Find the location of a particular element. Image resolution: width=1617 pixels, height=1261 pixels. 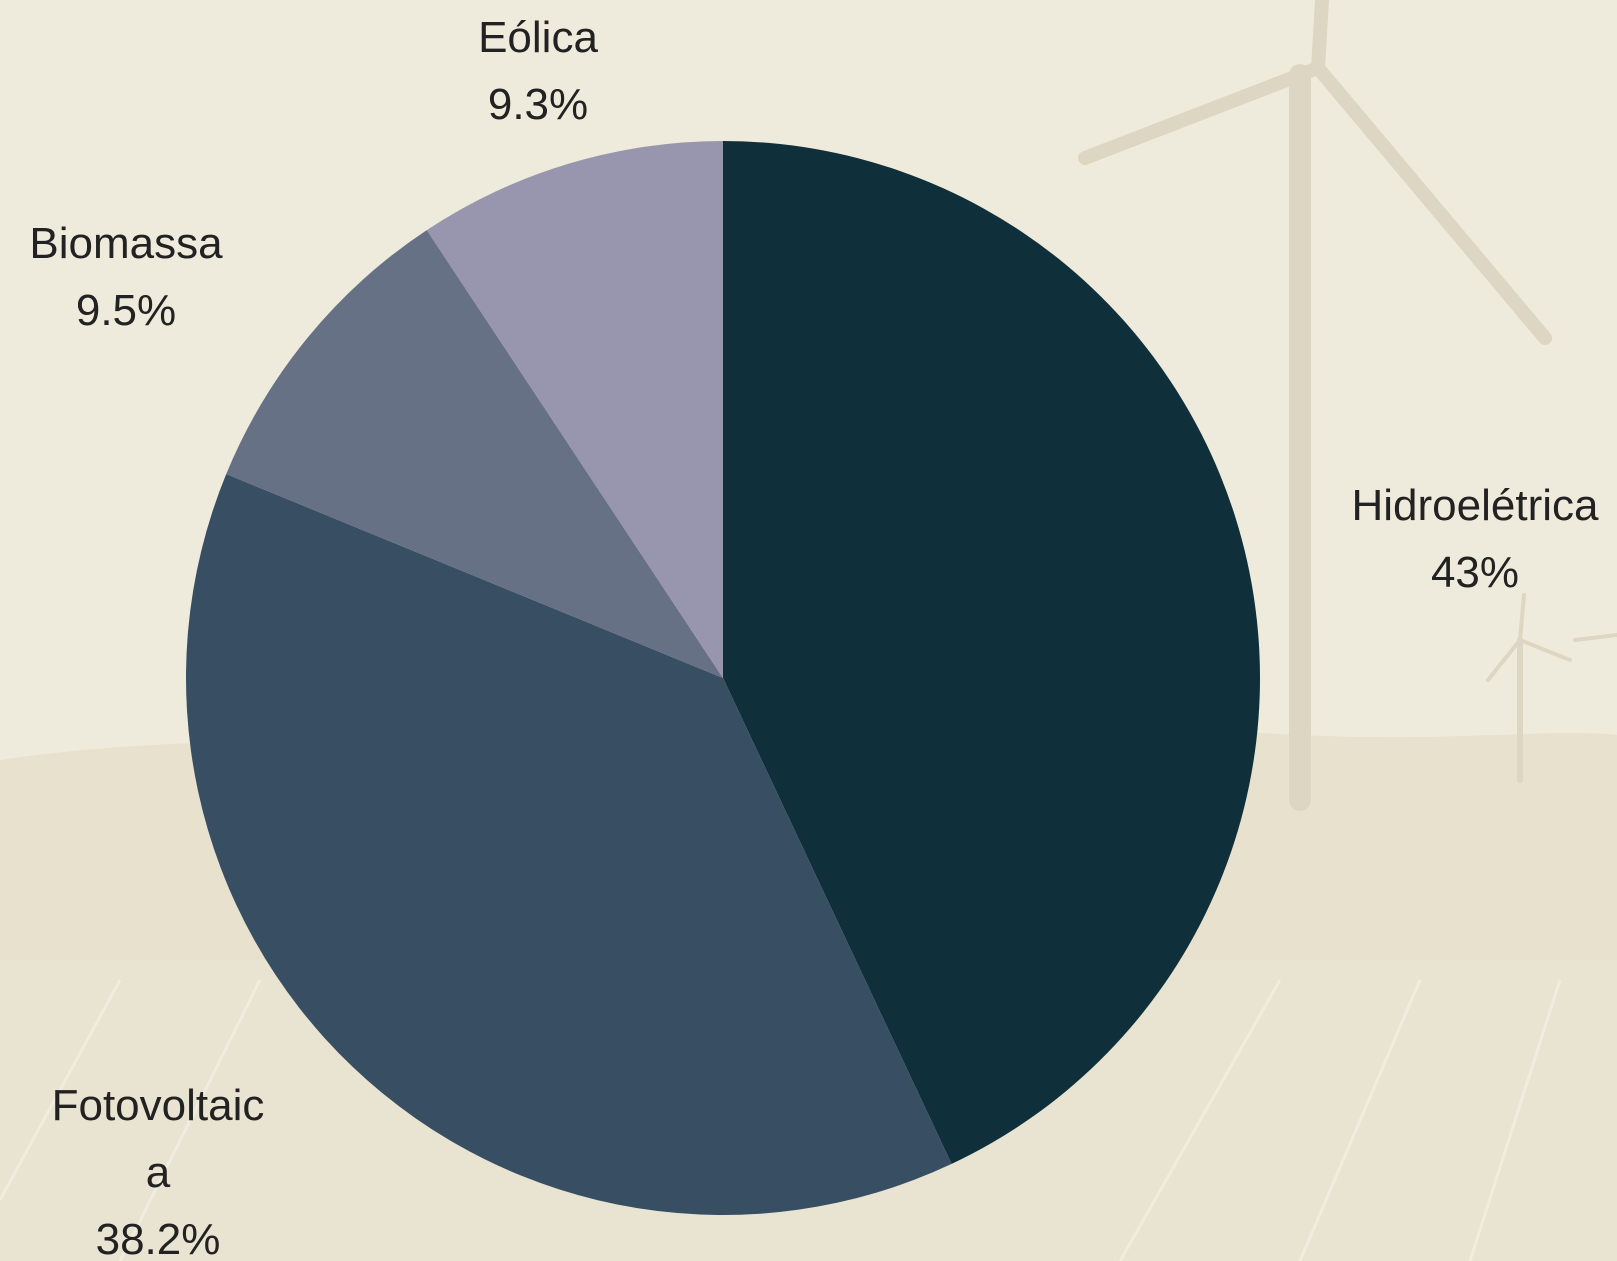

slice-category-label: a is located at coordinates (158, 1172).